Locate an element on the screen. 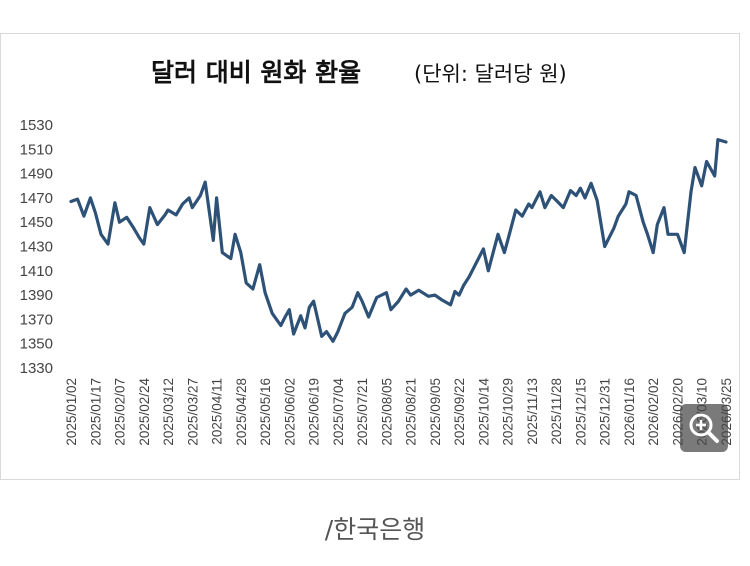 The height and width of the screenshot is (566, 750). zoom-button is located at coordinates (704, 428).